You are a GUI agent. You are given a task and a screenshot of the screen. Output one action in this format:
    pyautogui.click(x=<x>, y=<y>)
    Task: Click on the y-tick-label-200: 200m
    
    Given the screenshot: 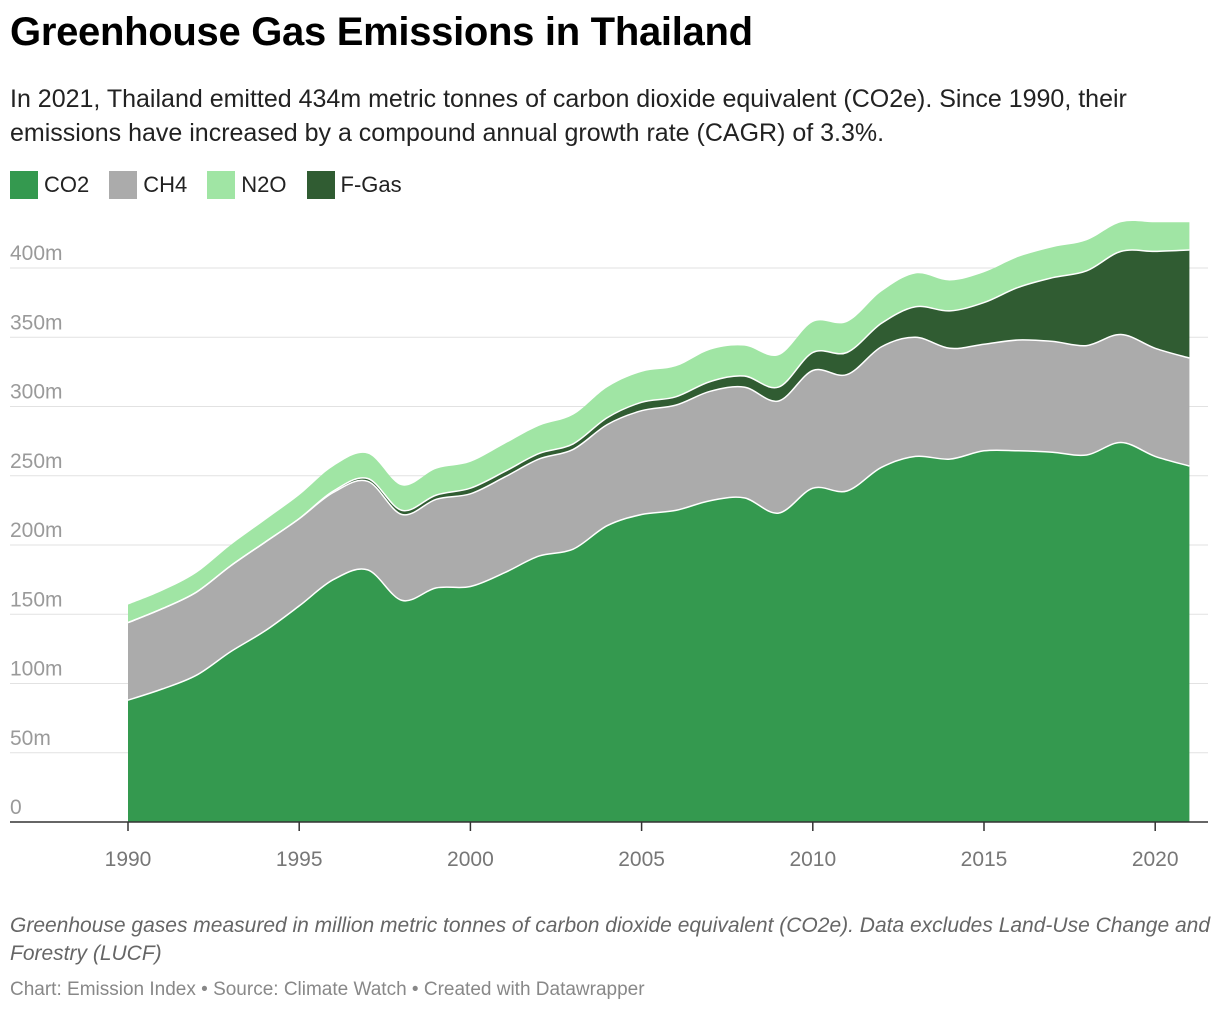 What is the action you would take?
    pyautogui.click(x=36, y=530)
    